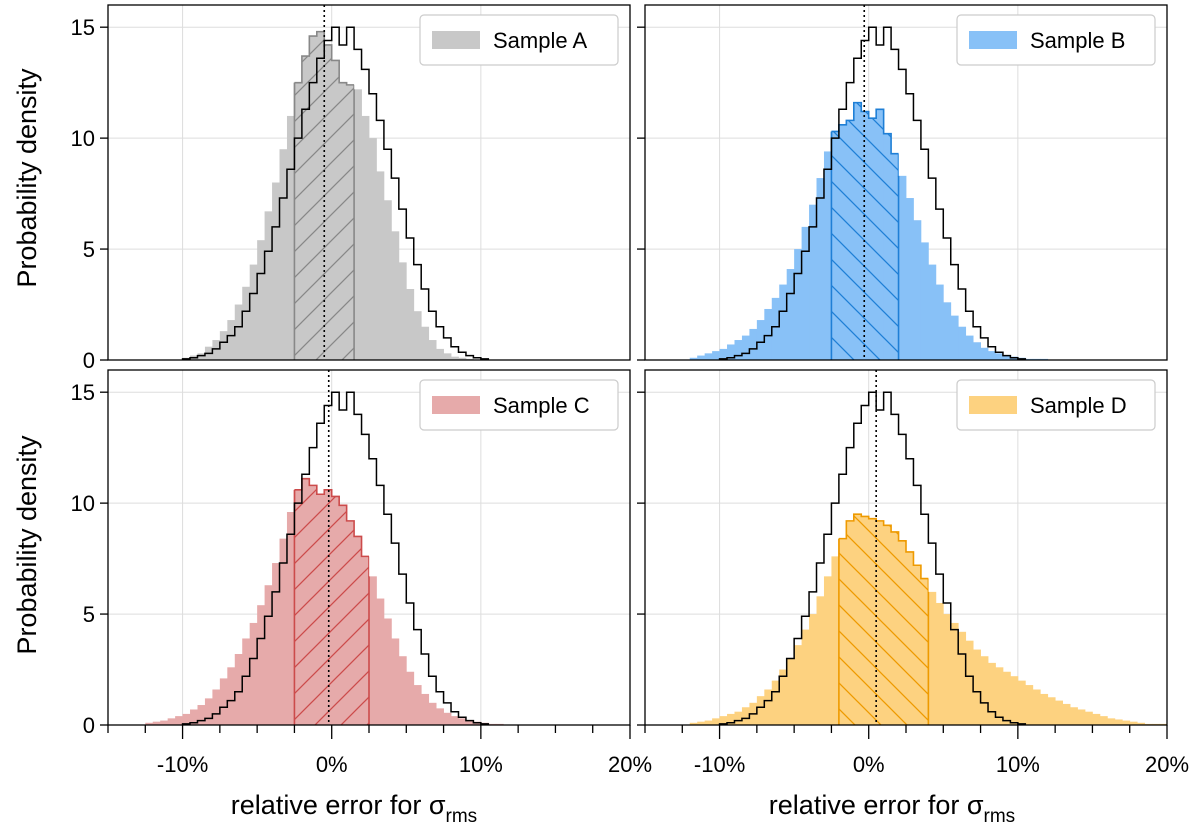 This screenshot has width=1200, height=830. Describe the element at coordinates (1056, 405) in the screenshot. I see `legend-box` at that location.